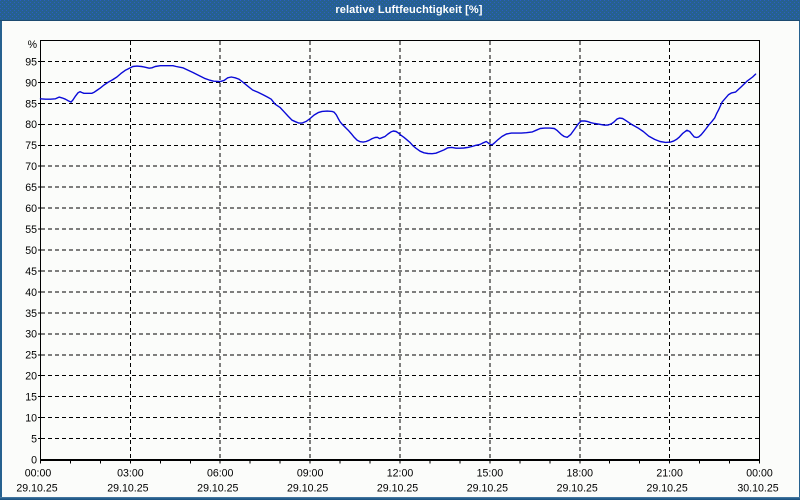  I want to click on svg-text: 25, so click(31, 356).